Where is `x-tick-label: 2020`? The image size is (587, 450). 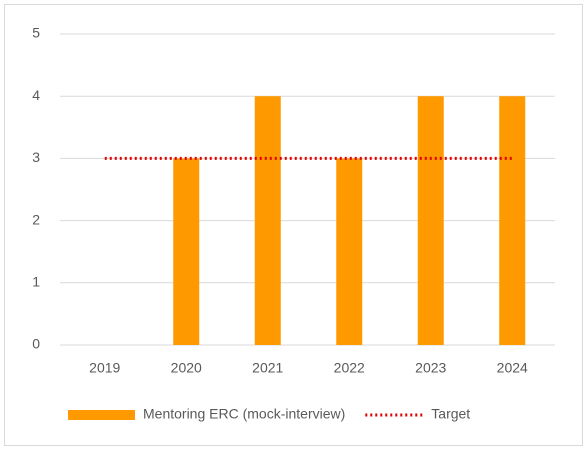 x-tick-label: 2020 is located at coordinates (186, 368).